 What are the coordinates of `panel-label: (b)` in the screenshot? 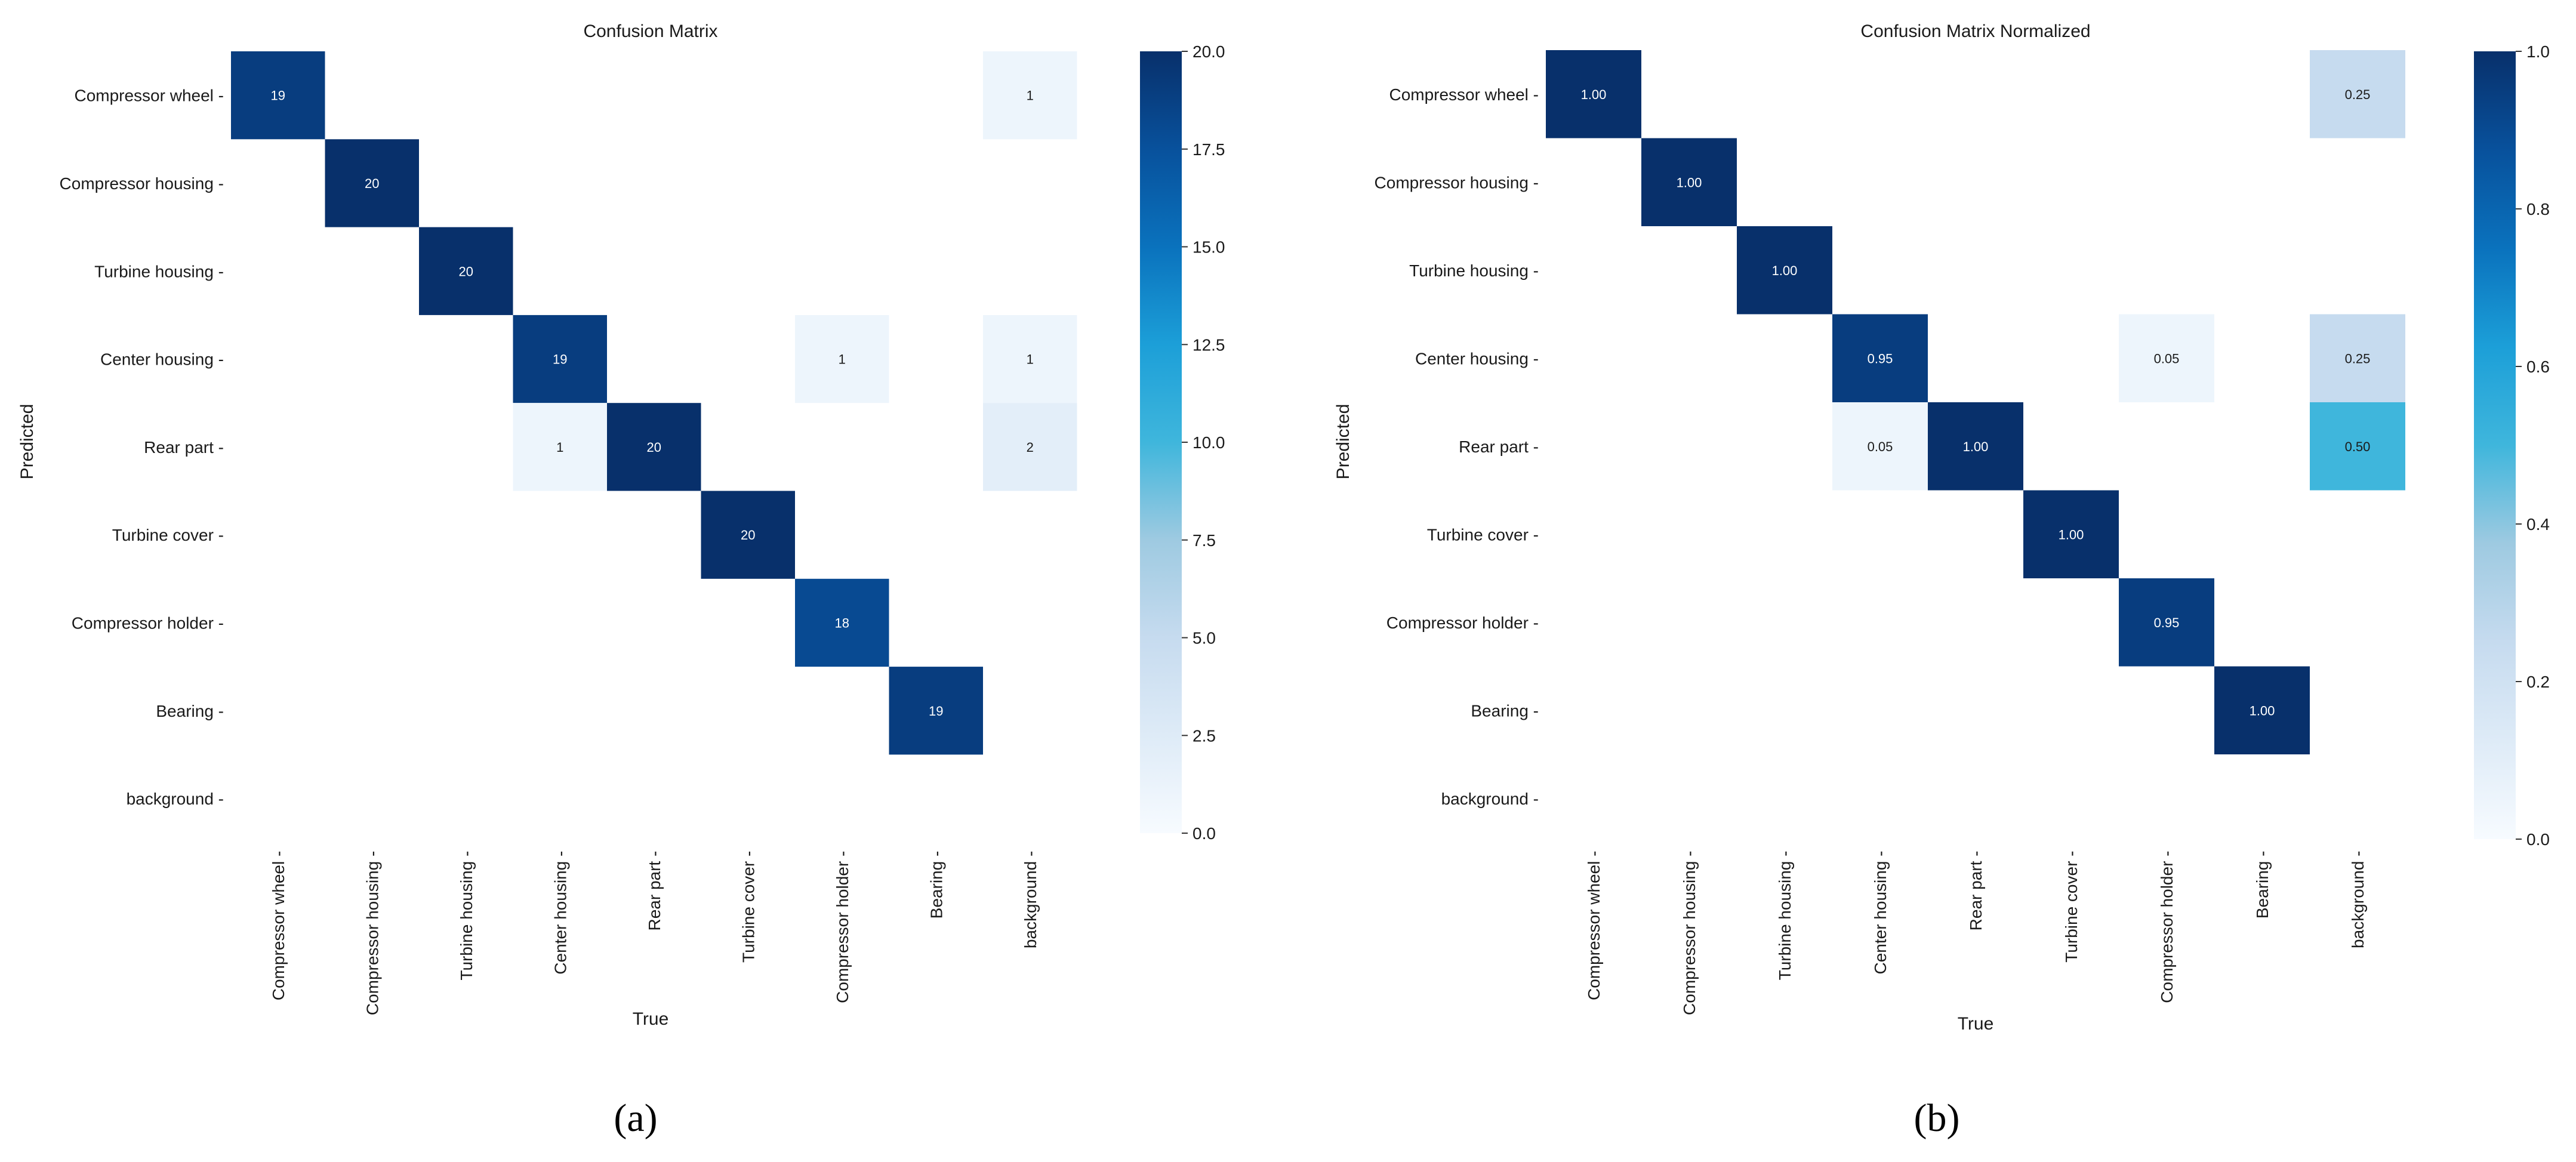 It's located at (1937, 1118).